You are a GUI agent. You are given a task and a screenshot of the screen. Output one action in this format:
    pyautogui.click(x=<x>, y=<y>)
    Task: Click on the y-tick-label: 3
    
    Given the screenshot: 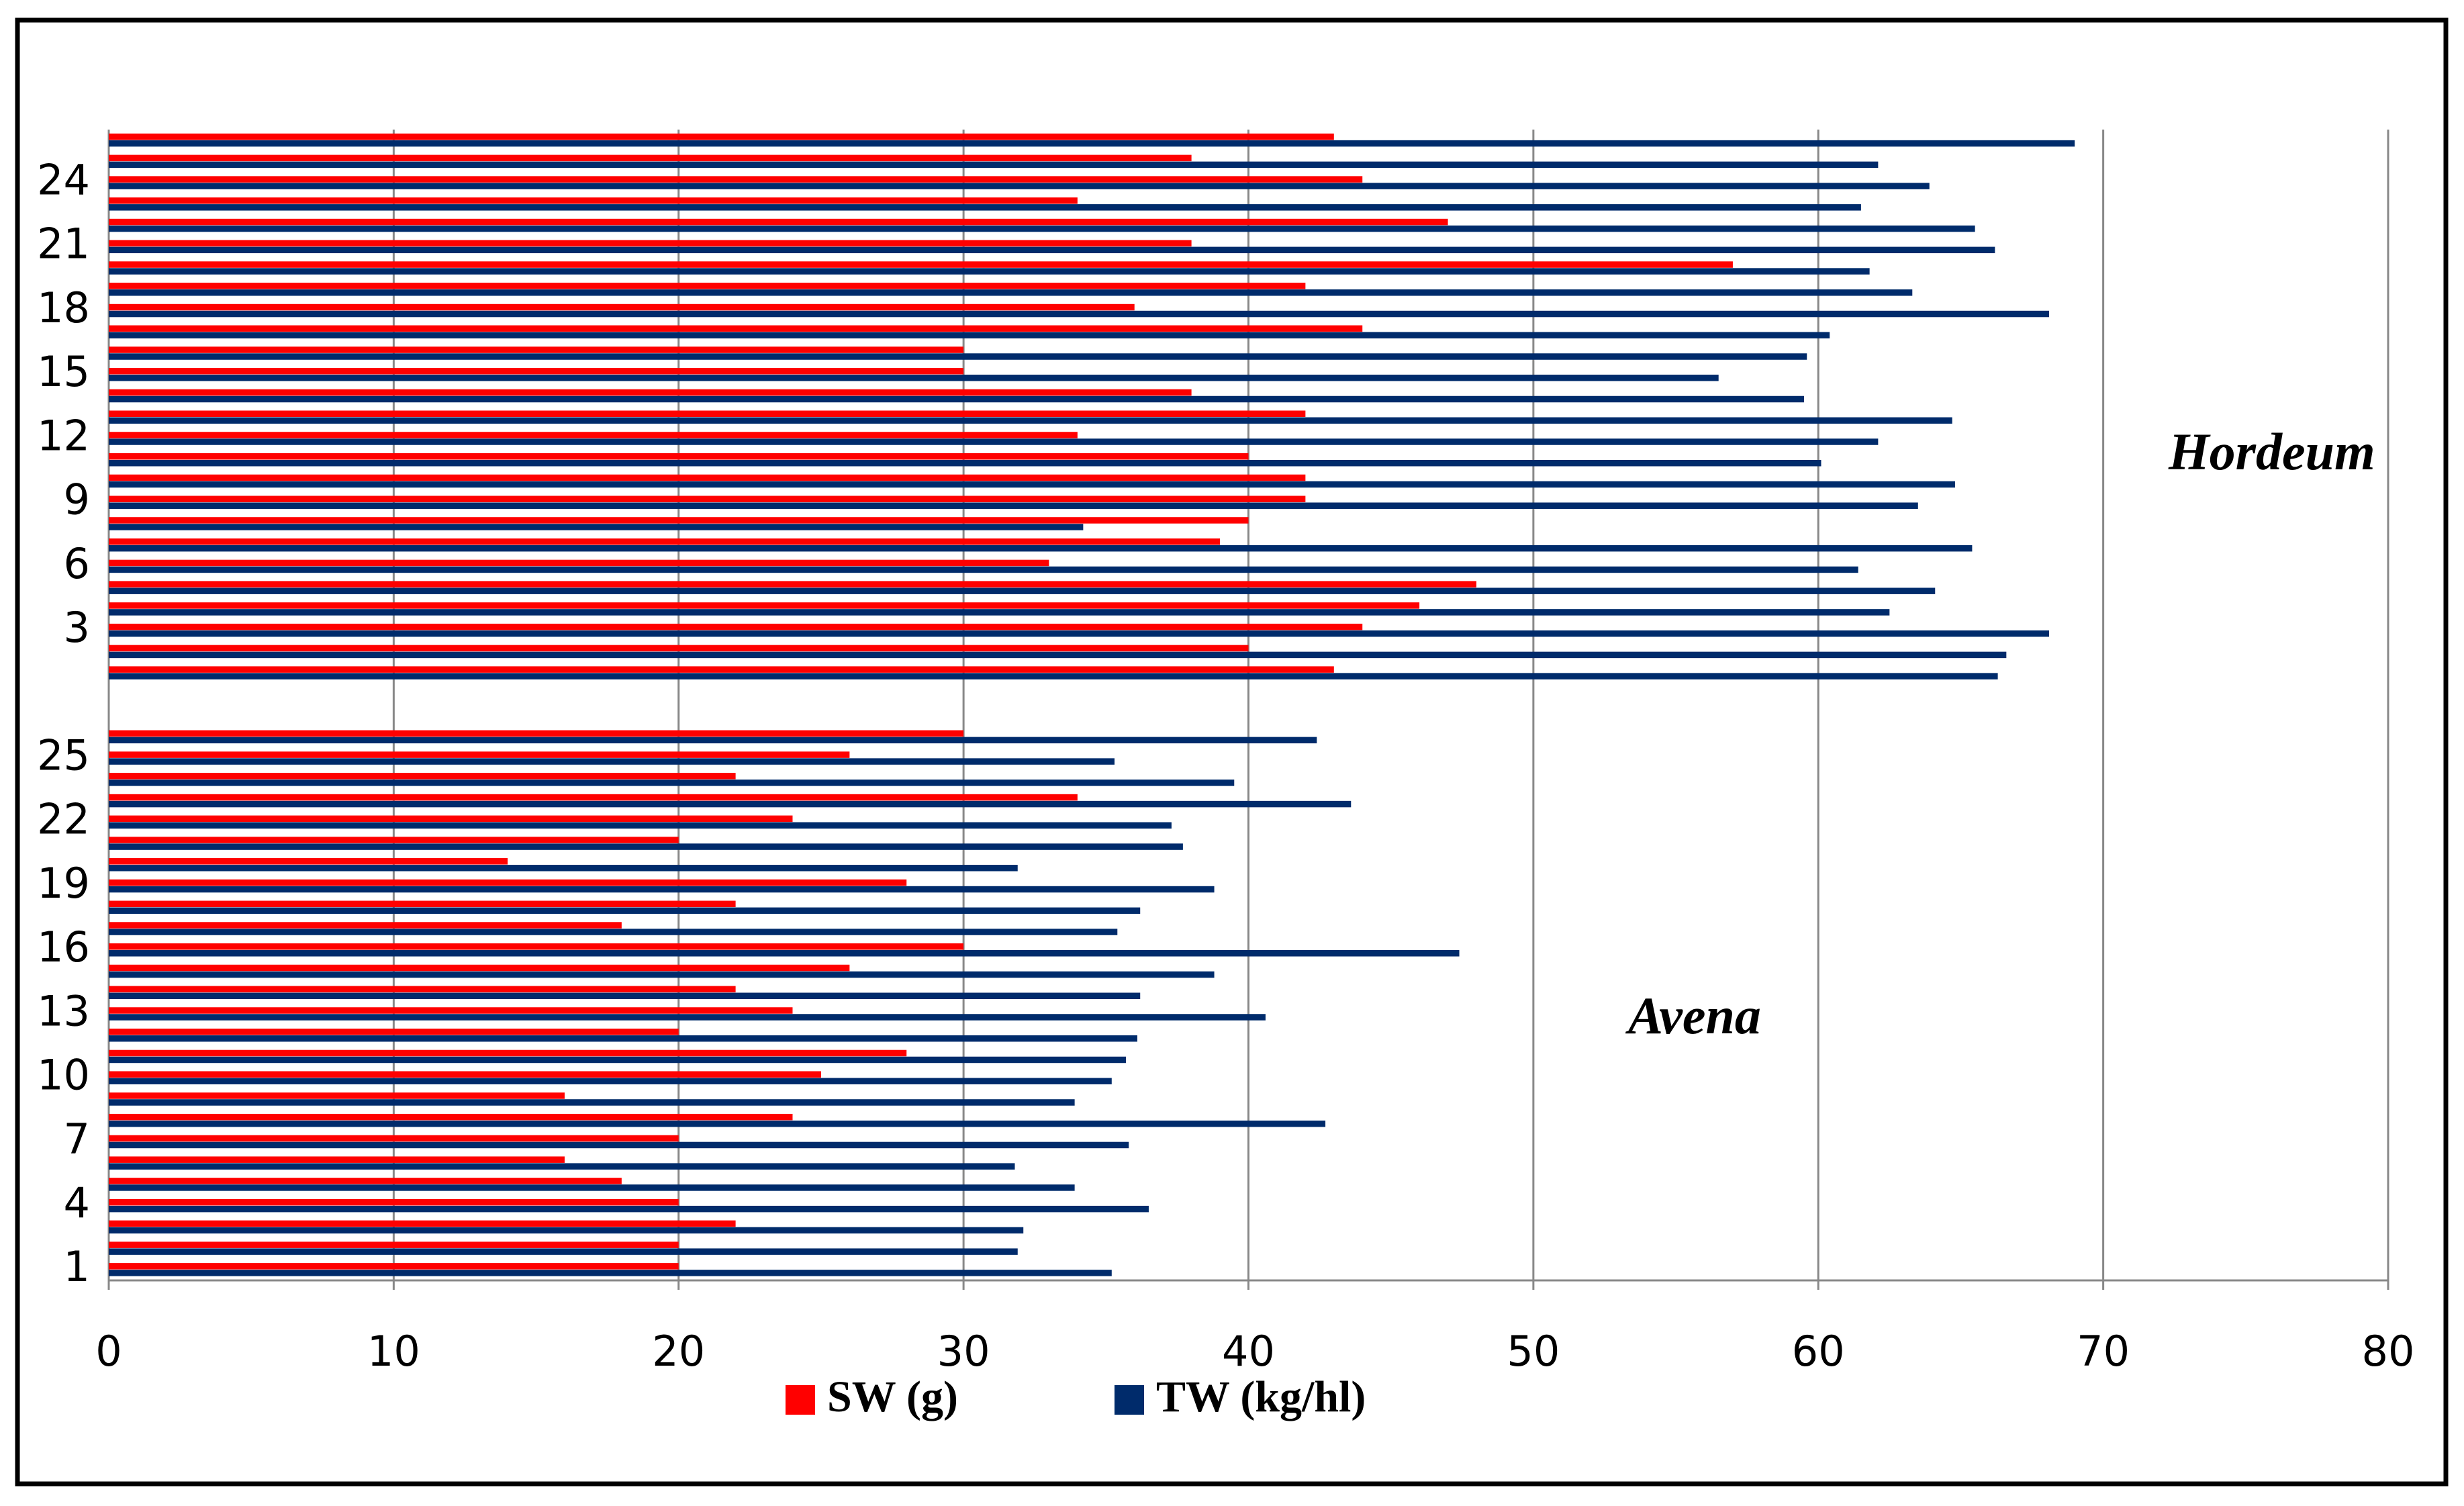 What is the action you would take?
    pyautogui.click(x=77, y=627)
    